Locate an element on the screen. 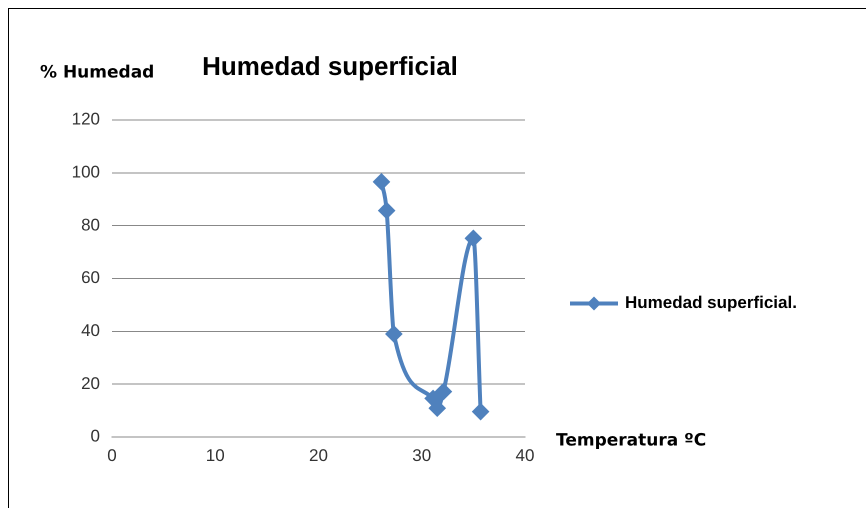  x-tick-label: 30 is located at coordinates (422, 455).